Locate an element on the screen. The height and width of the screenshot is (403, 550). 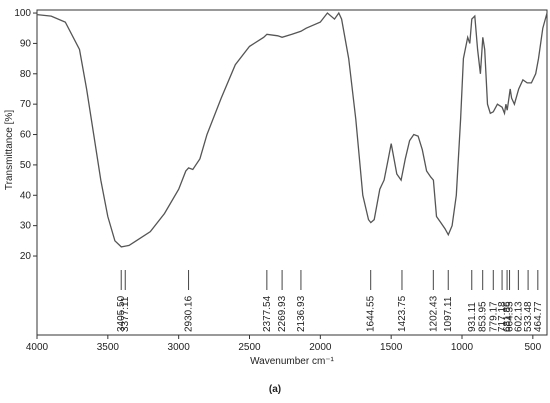
x-tick-label: 2500 is located at coordinates (249, 347).